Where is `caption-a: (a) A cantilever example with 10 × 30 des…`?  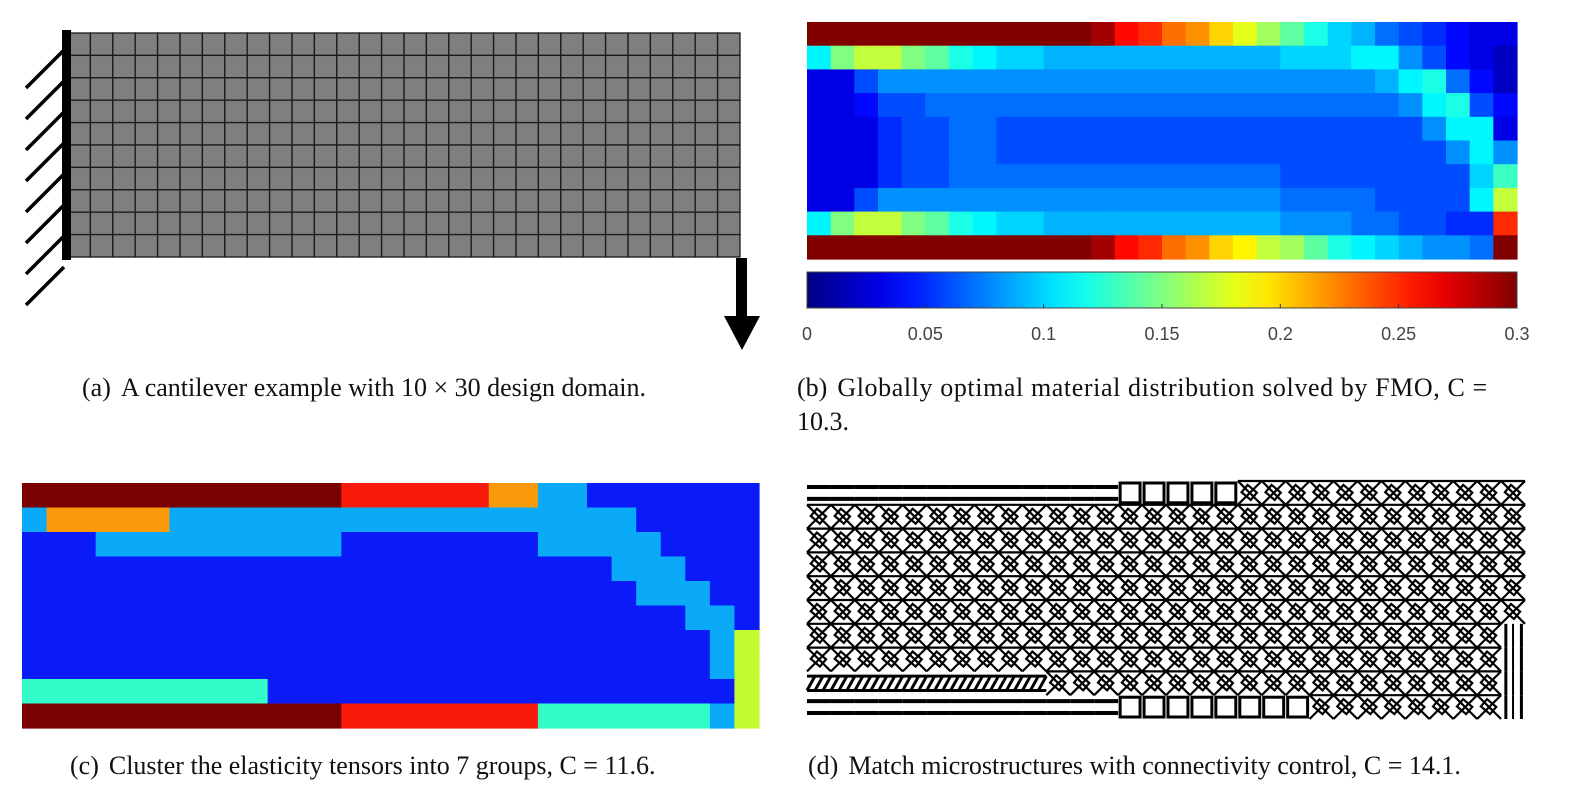
caption-a: (a) A cantilever example with 10 × 30 des… is located at coordinates (364, 388).